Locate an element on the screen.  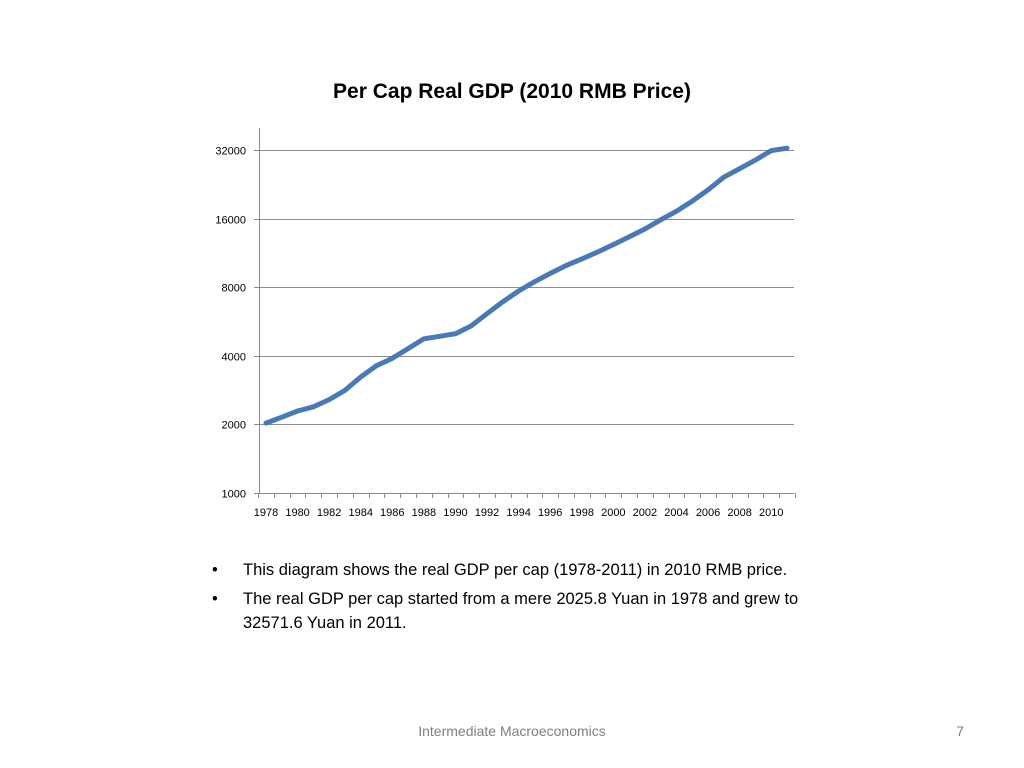
x-tick-label: 1984 is located at coordinates (360, 513).